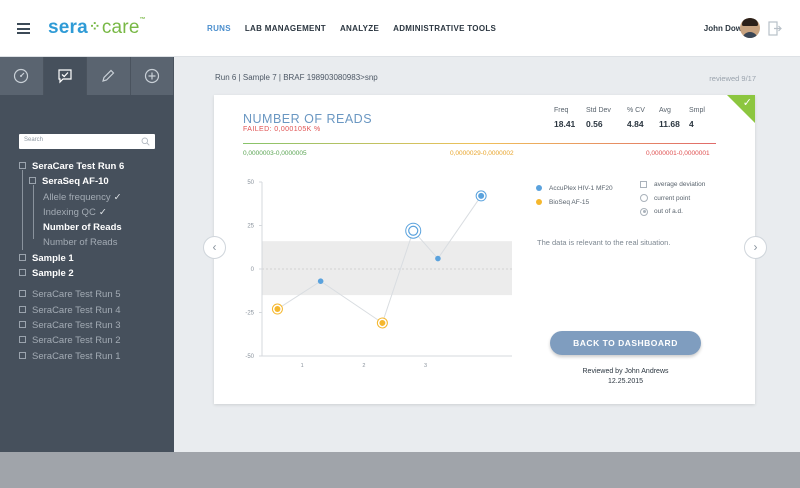  Describe the element at coordinates (755, 247) in the screenshot. I see `next-arrow-button: ›` at that location.